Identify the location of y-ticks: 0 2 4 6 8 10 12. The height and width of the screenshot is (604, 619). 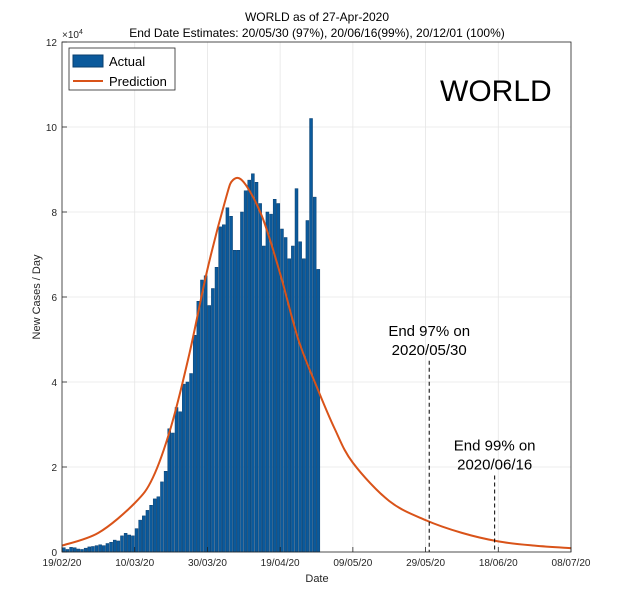
(56, 298).